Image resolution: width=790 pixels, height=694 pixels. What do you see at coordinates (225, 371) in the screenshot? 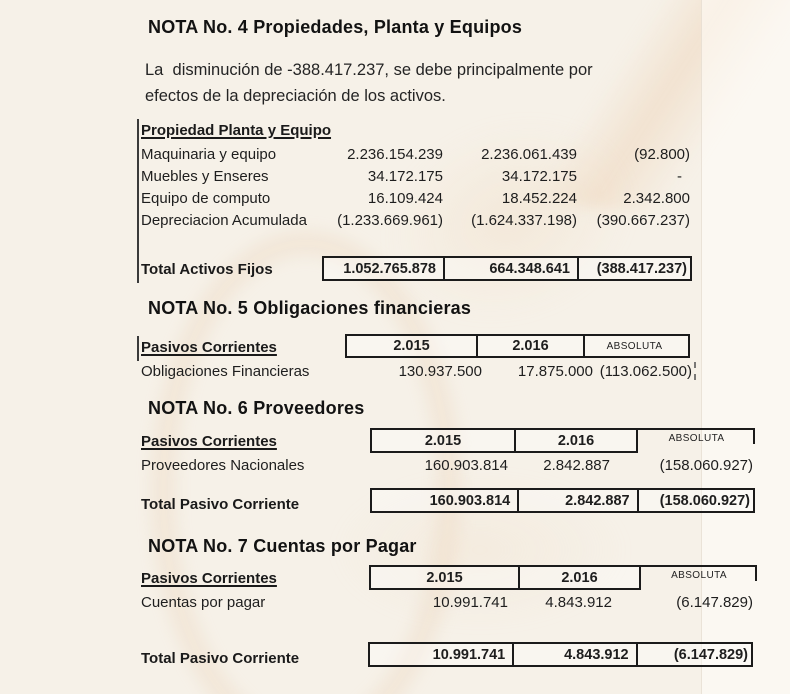
I see `row-label: Obligaciones Financieras` at bounding box center [225, 371].